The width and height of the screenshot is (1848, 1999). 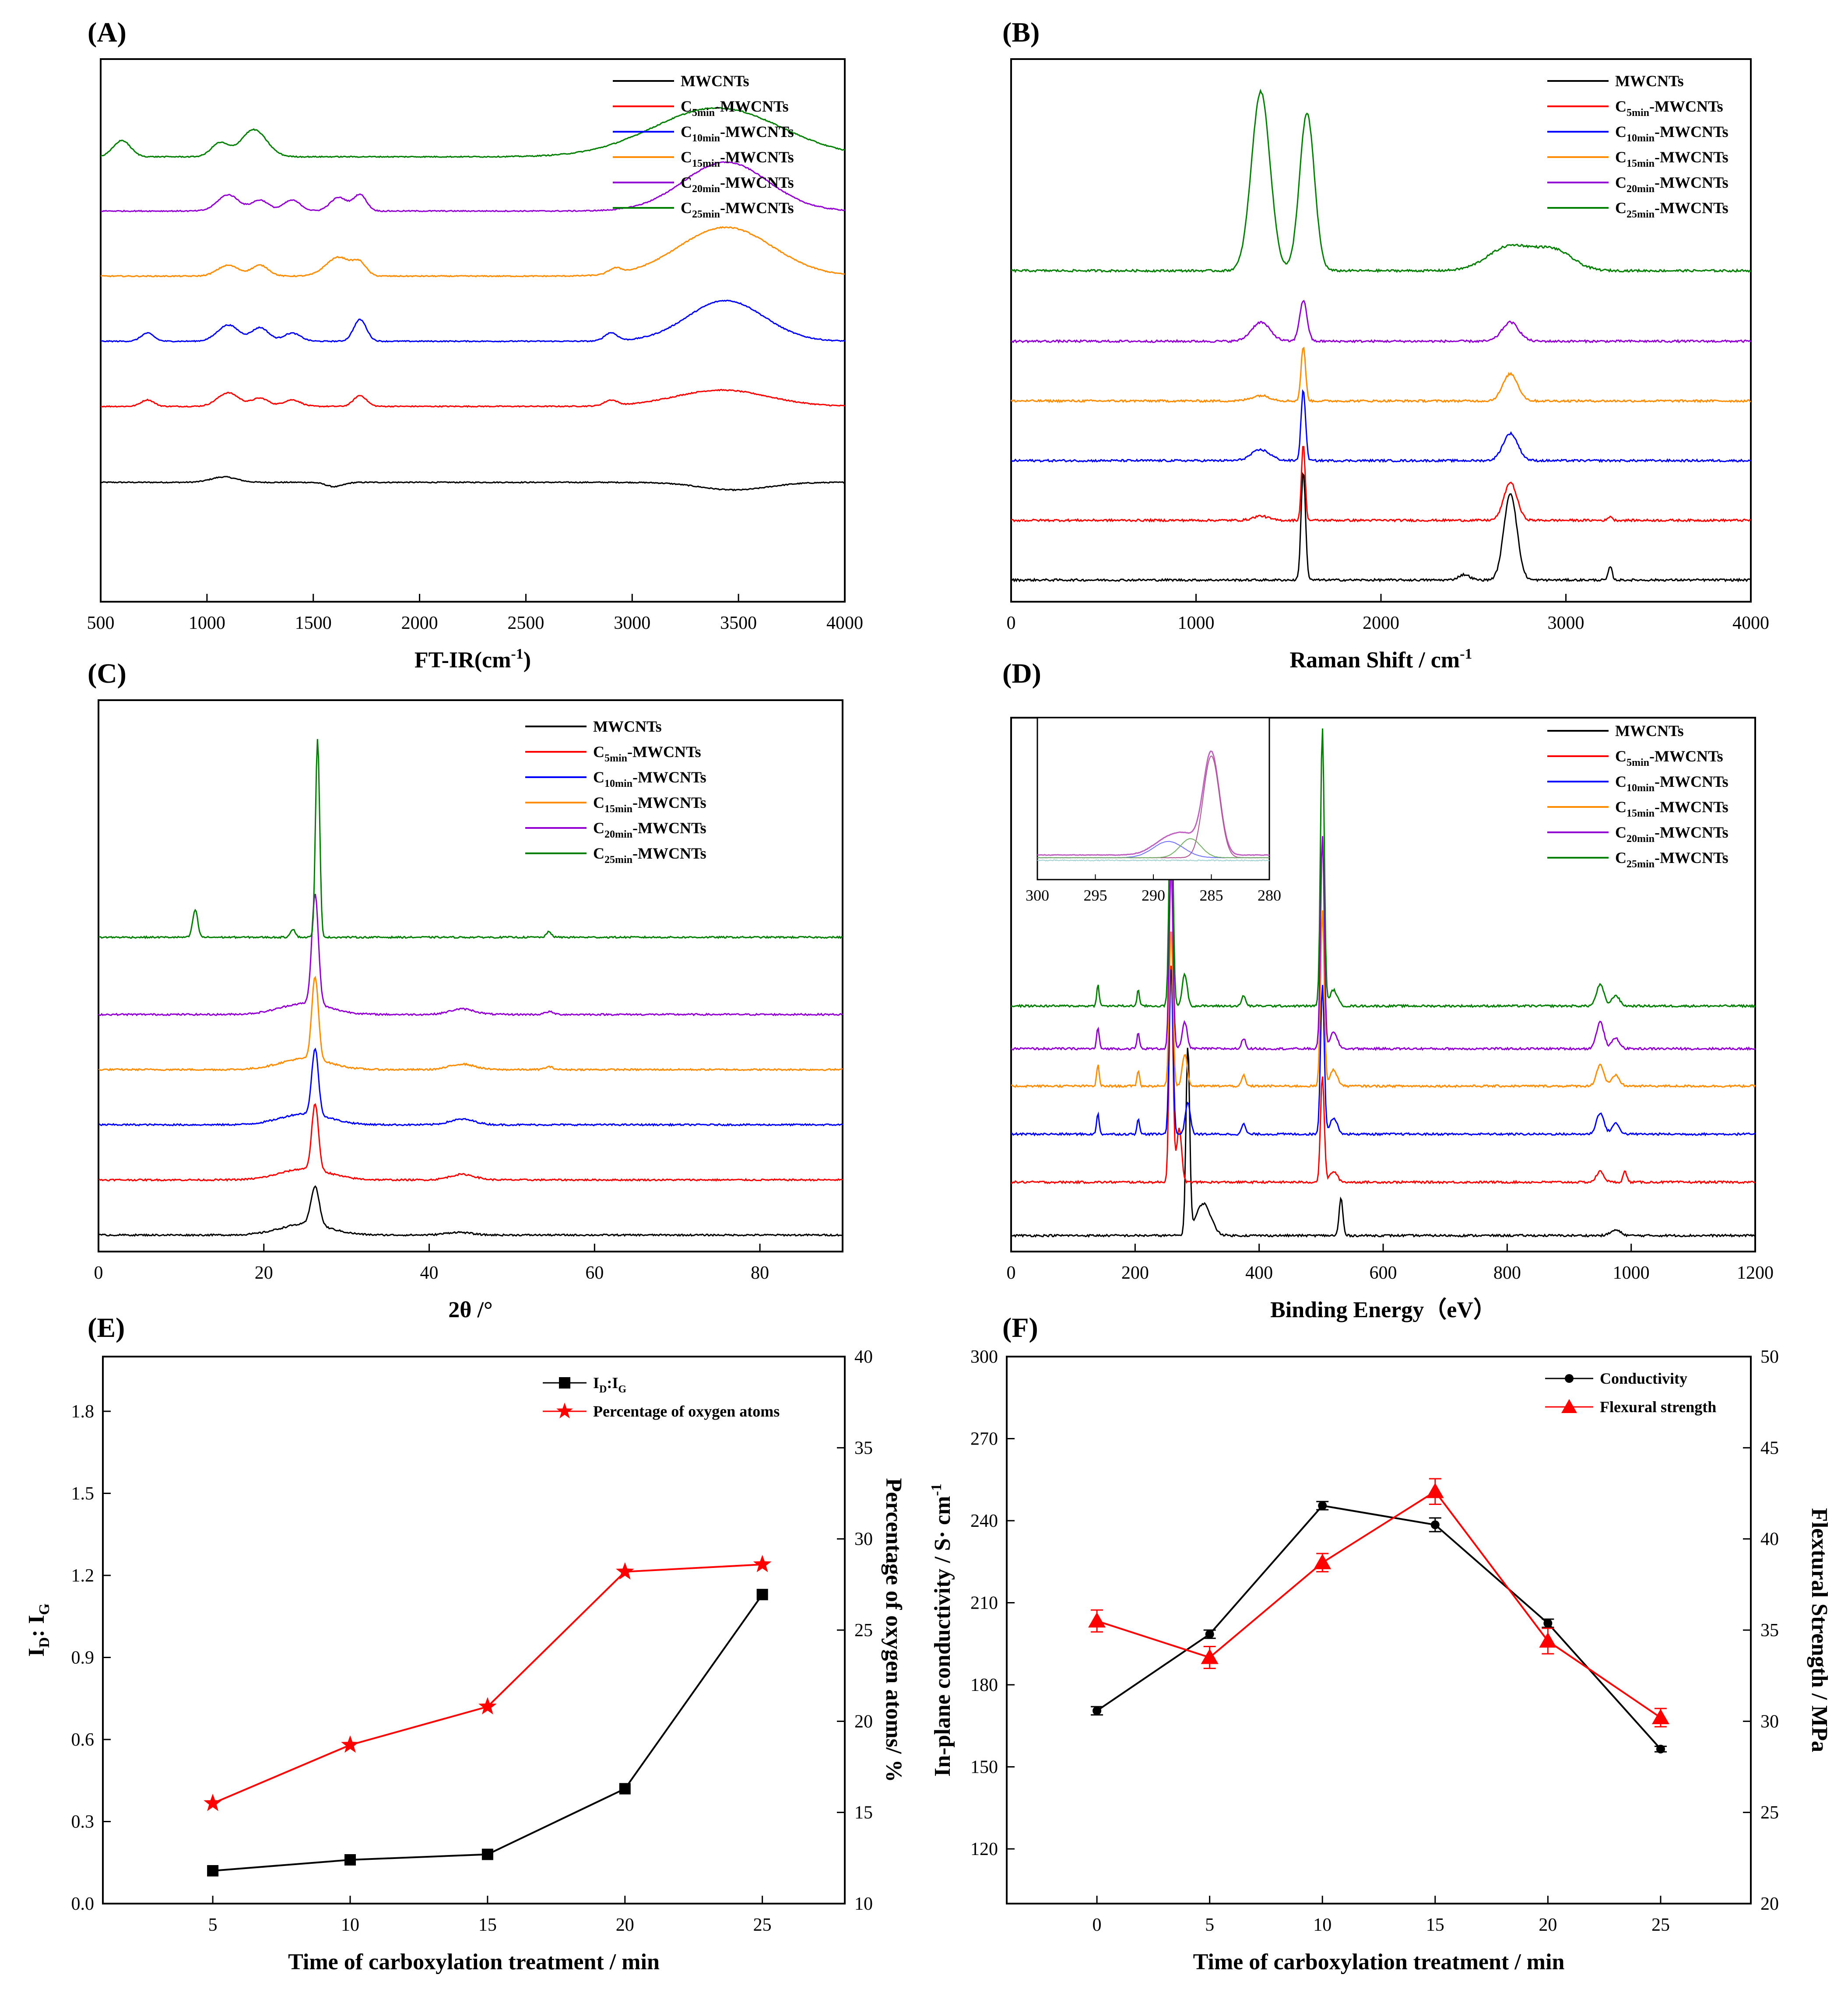 I want to click on left-y-tick-label: 0.0, so click(x=83, y=1904).